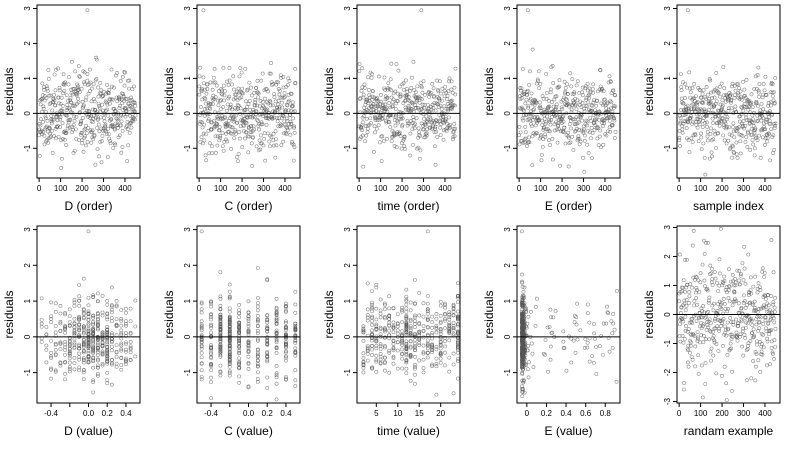 This screenshot has width=800, height=450. What do you see at coordinates (27, 300) in the screenshot?
I see `y-tick-label: 1` at bounding box center [27, 300].